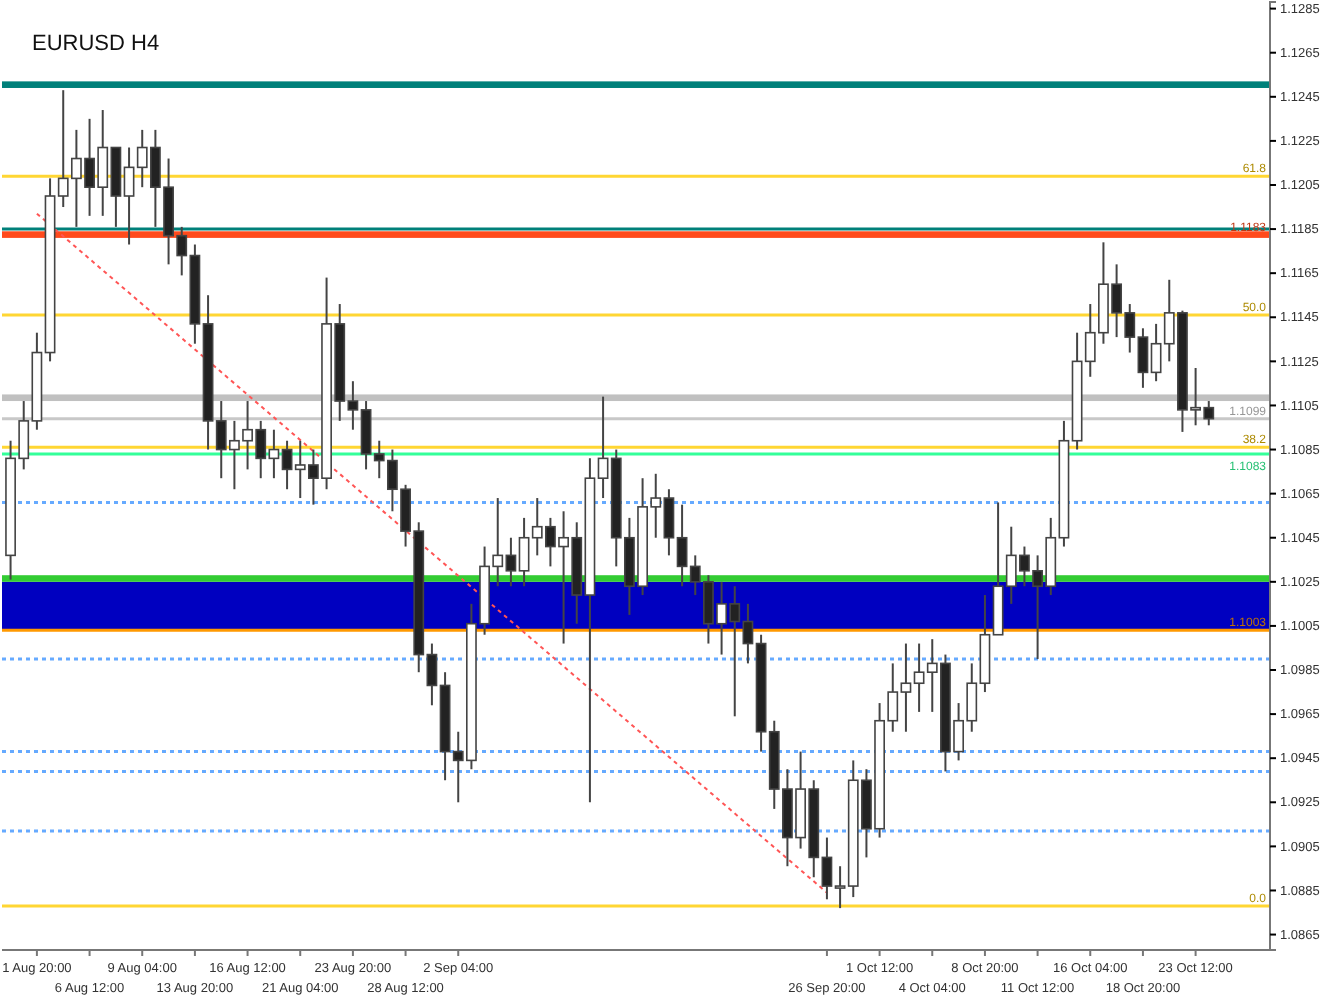 This screenshot has width=1330, height=1000. What do you see at coordinates (96, 44) in the screenshot?
I see `text: EURUSD H4` at bounding box center [96, 44].